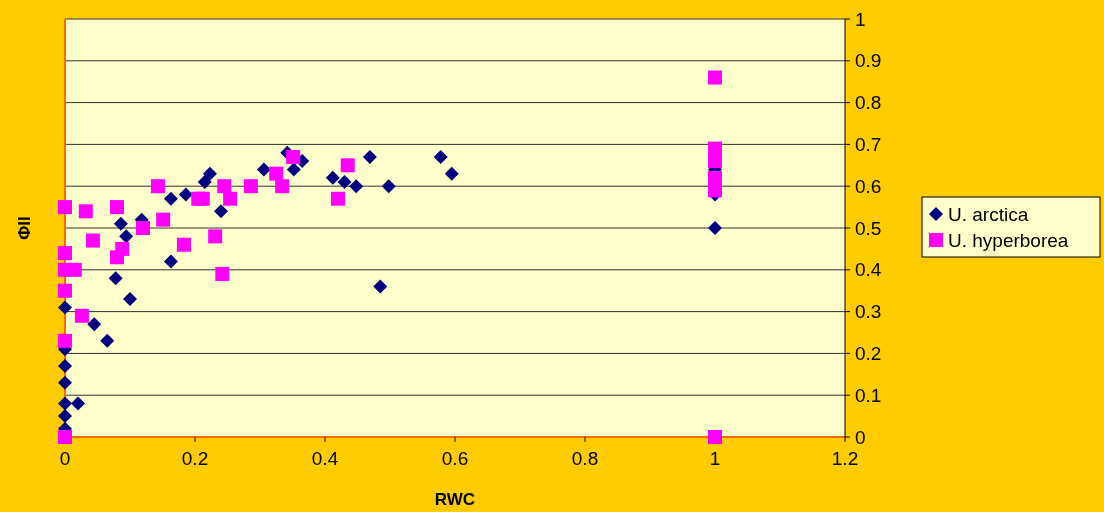  What do you see at coordinates (585, 458) in the screenshot?
I see `x-tick-label: 0.8` at bounding box center [585, 458].